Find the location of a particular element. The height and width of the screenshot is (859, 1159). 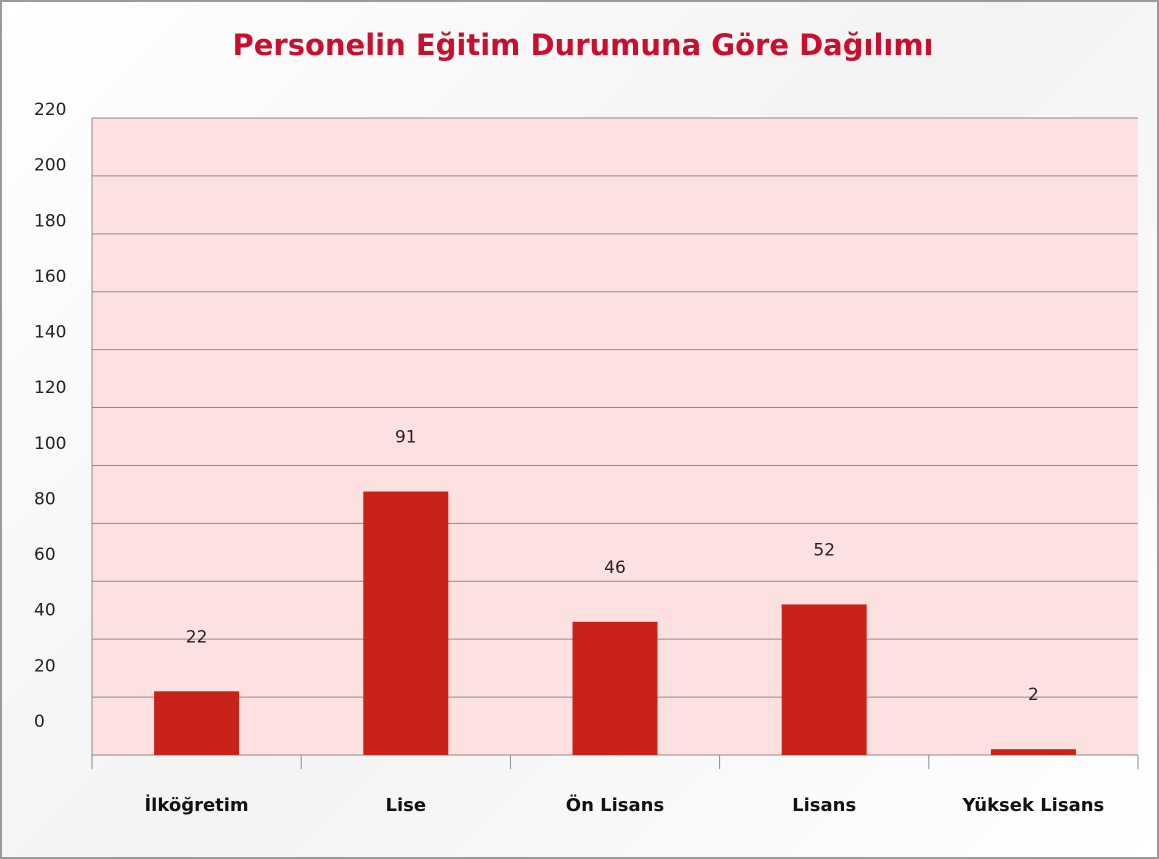

x-tick-label: Yüksek Lisans is located at coordinates (1033, 805).